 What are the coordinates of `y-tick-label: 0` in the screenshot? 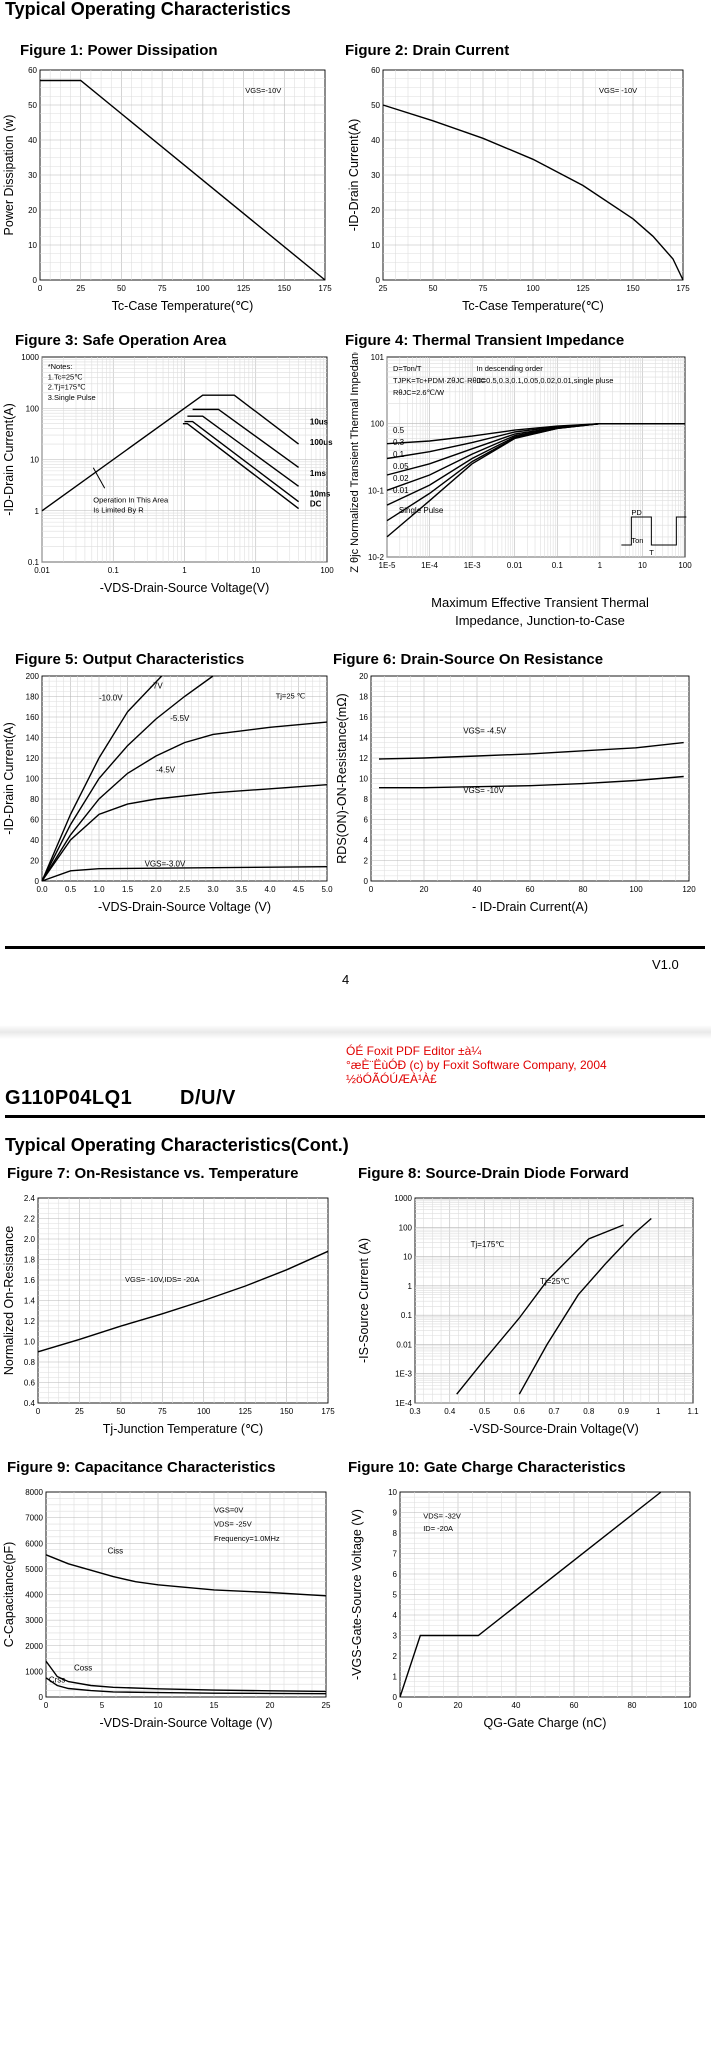 It's located at (395, 1697).